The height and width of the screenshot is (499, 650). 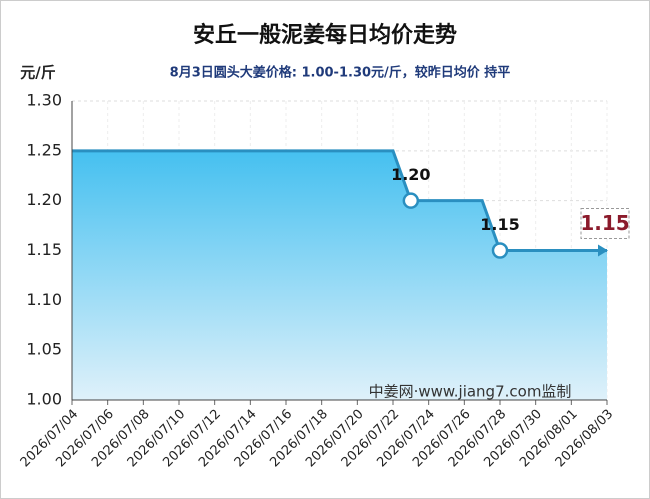 What do you see at coordinates (603, 250) in the screenshot?
I see `end-arrow` at bounding box center [603, 250].